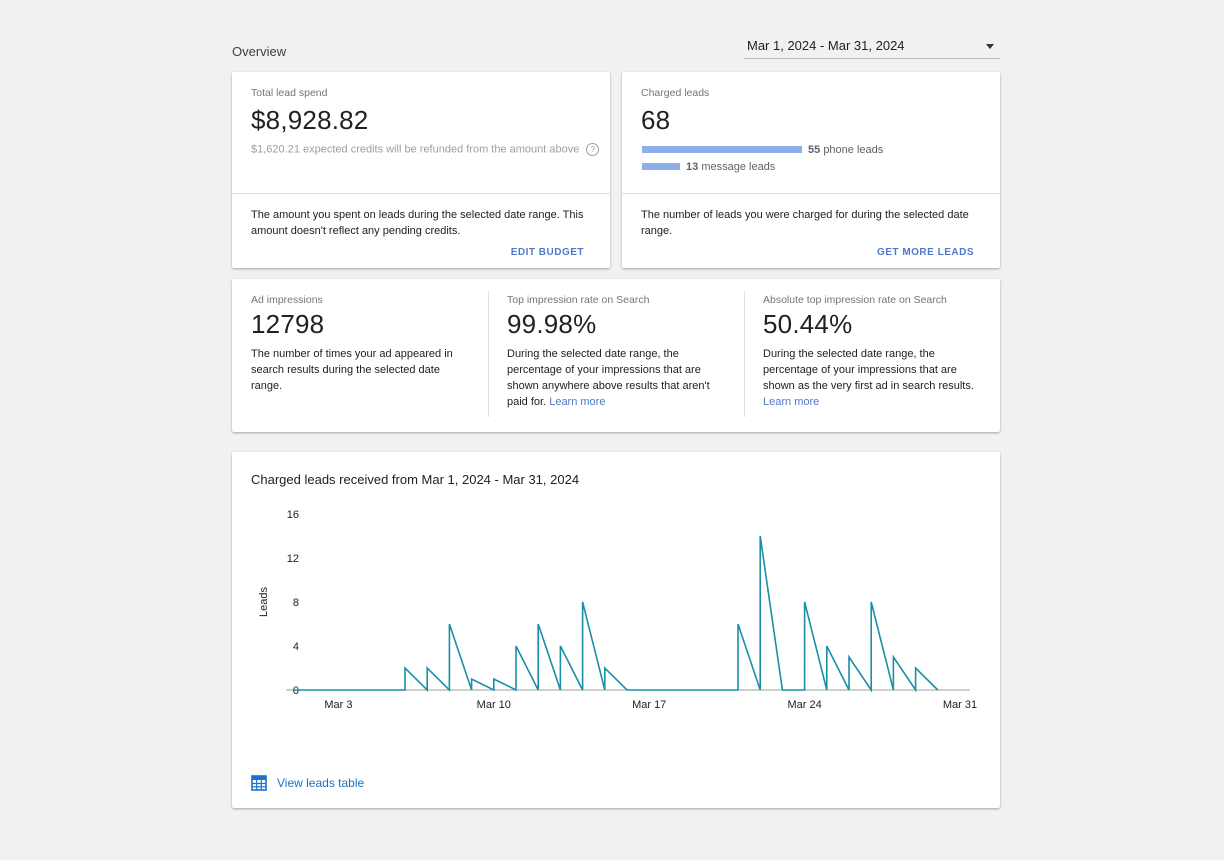 This screenshot has height=860, width=1224. Describe the element at coordinates (675, 93) in the screenshot. I see `card-label: Charged leads` at that location.